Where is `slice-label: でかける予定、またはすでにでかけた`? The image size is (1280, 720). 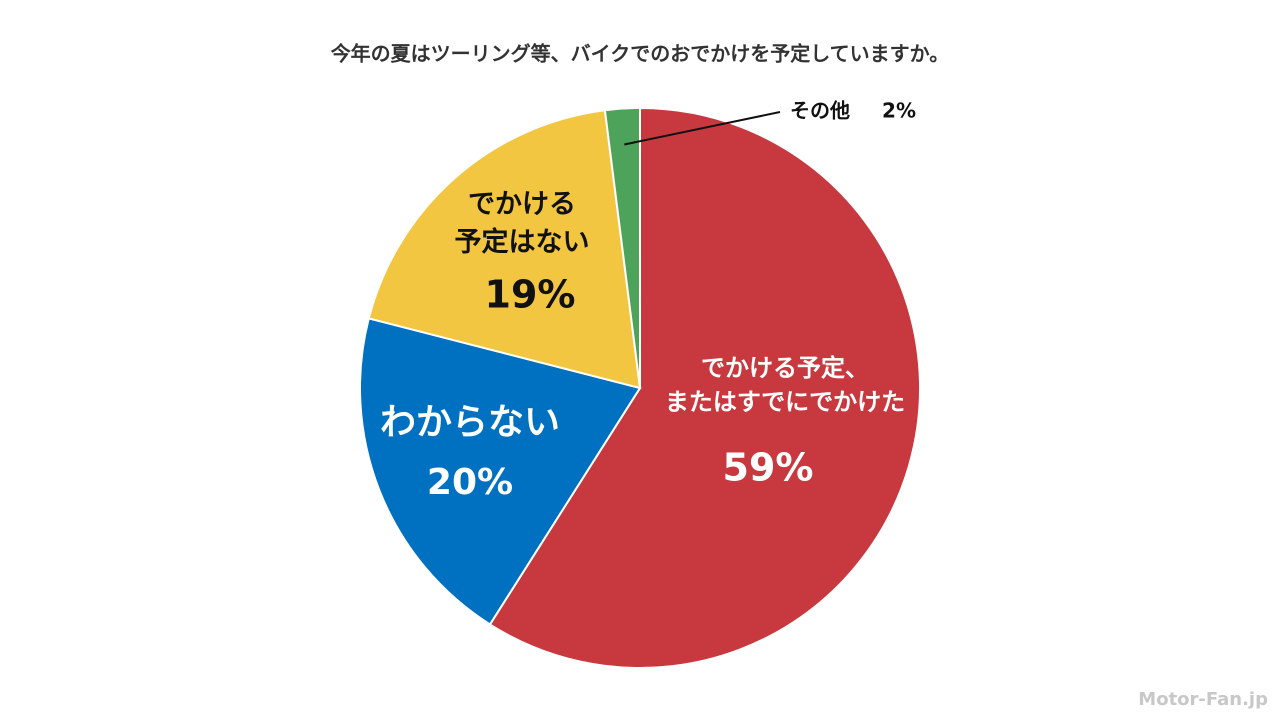 slice-label: でかける予定、またはすでにでかけた is located at coordinates (785, 385).